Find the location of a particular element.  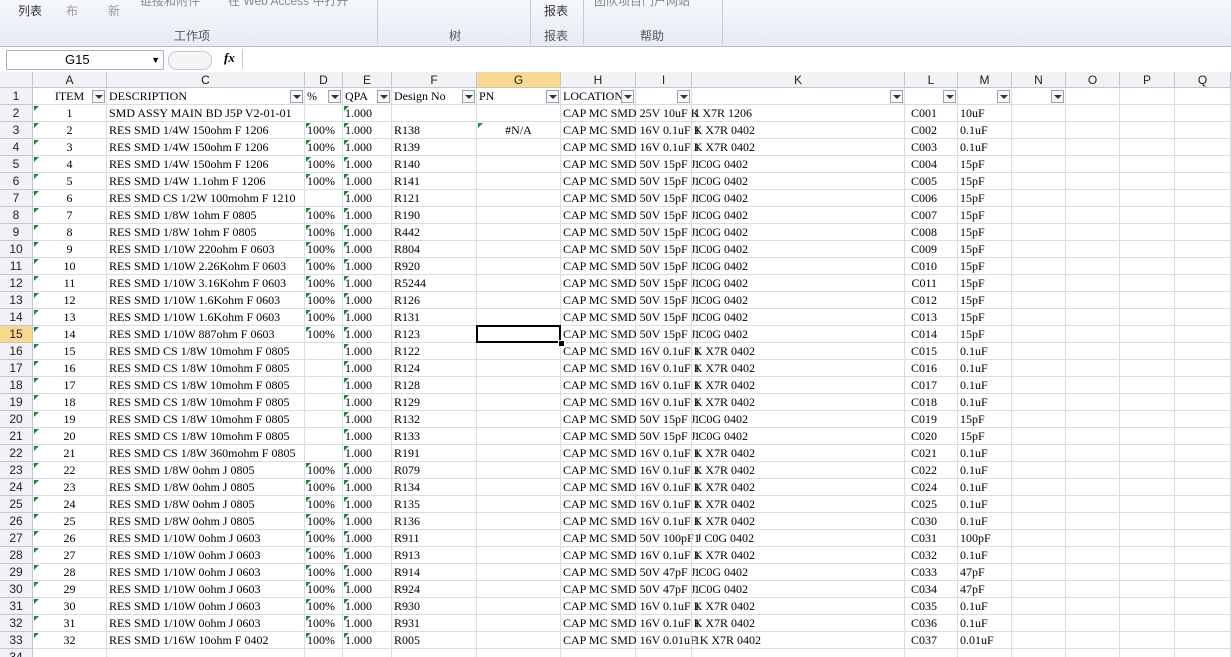

cell: RES SMD 1/10W 1.6Kohm F 0603 is located at coordinates (206, 300).